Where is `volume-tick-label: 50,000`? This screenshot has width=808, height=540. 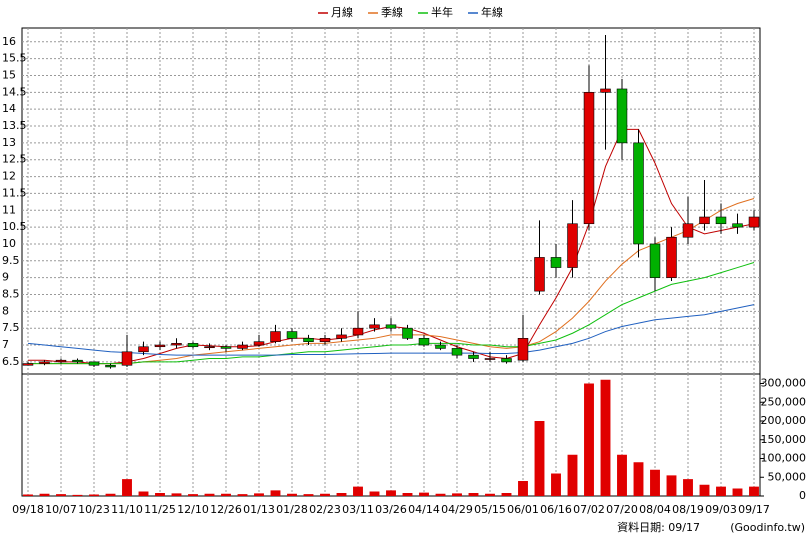 volume-tick-label: 50,000 is located at coordinates (787, 476).